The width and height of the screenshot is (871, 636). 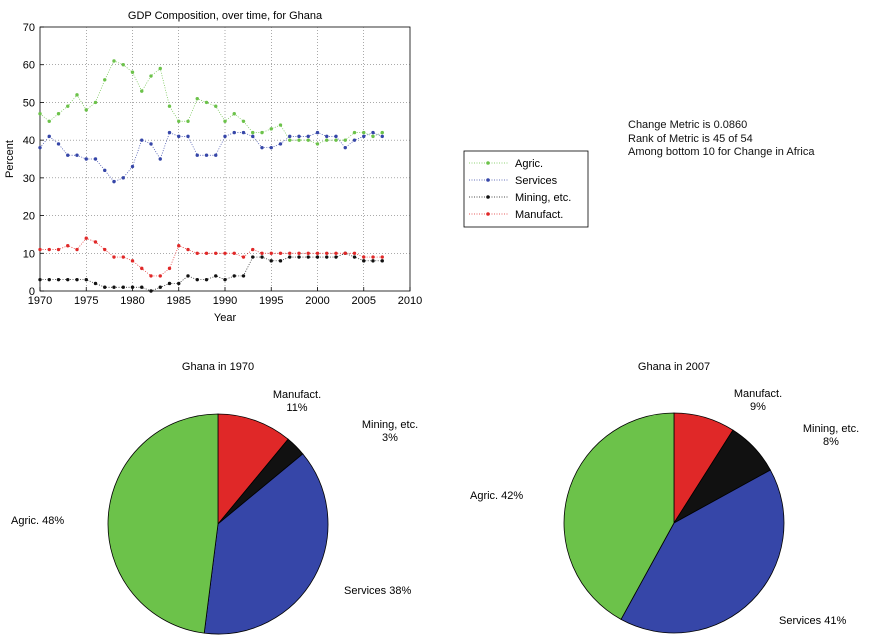 I want to click on pie-title: Ghana in 1970, so click(x=218, y=367).